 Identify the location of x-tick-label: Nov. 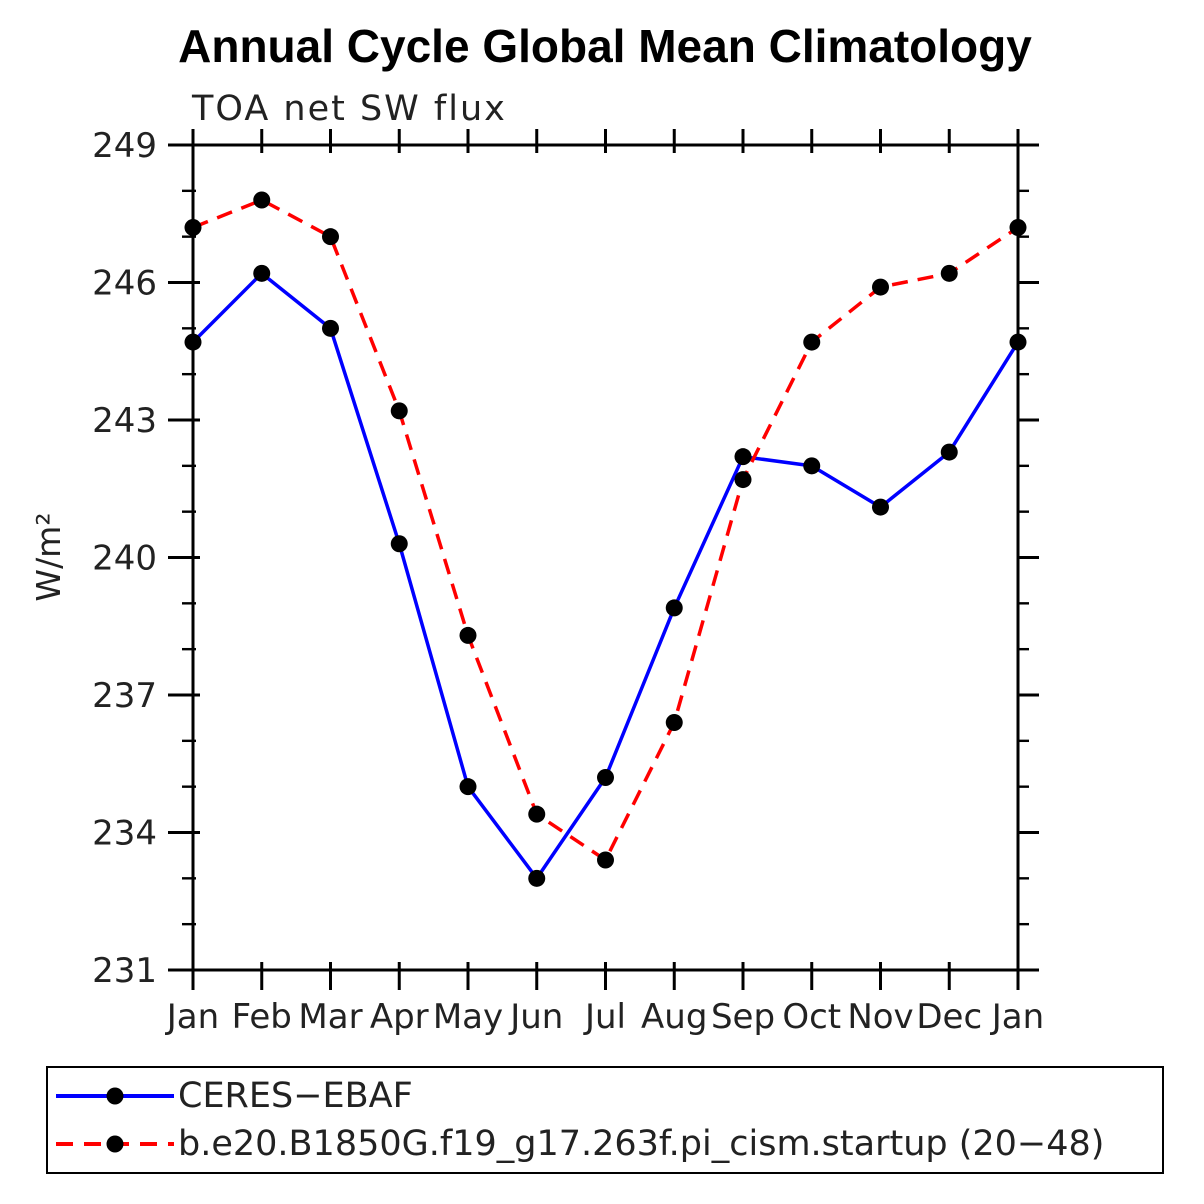
(880, 1017).